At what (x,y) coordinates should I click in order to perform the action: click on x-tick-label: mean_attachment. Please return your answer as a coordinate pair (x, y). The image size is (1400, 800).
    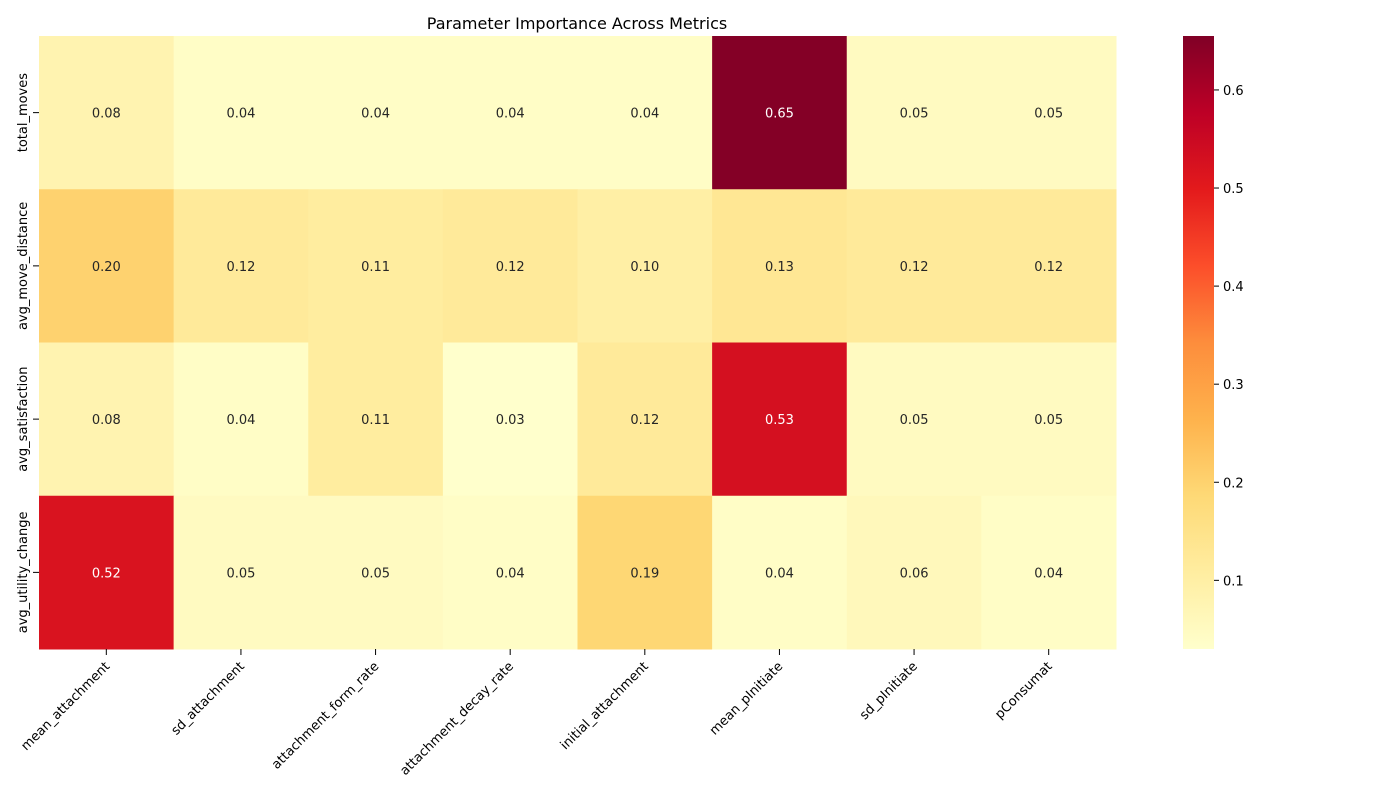
    Looking at the image, I should click on (65, 706).